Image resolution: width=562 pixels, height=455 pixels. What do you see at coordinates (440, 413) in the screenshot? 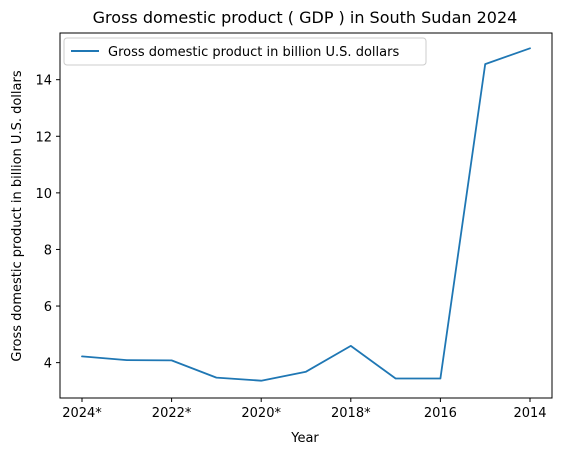
I see `x-tick-label: 2016` at bounding box center [440, 413].